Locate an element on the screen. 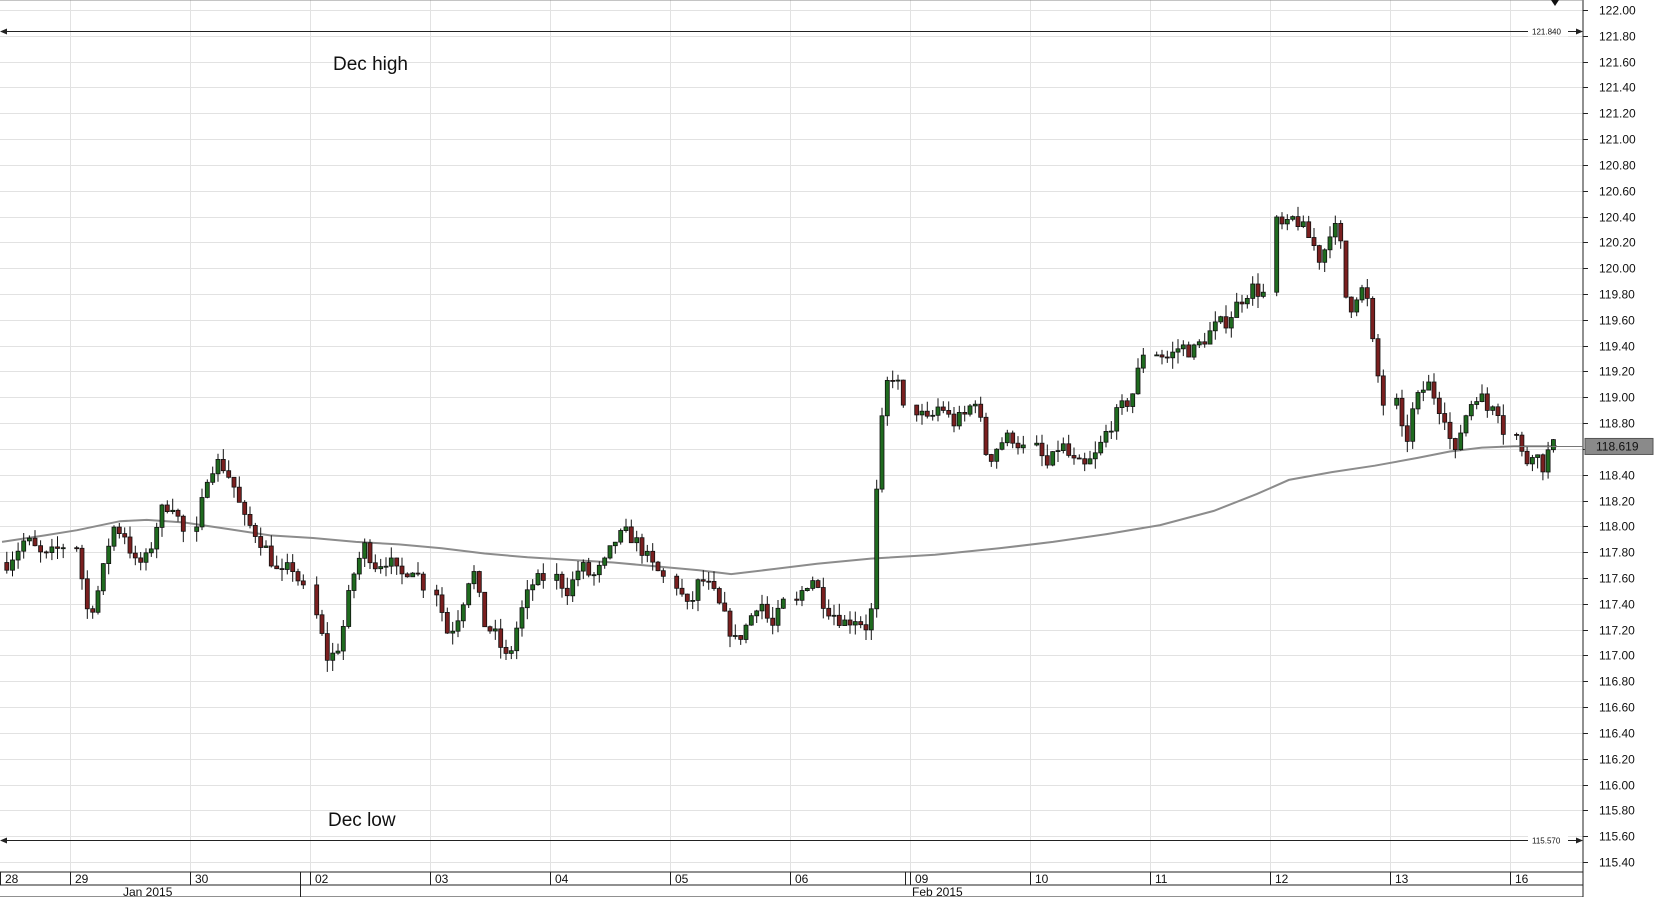  y-tick-label: 121.80 is located at coordinates (1617, 37).